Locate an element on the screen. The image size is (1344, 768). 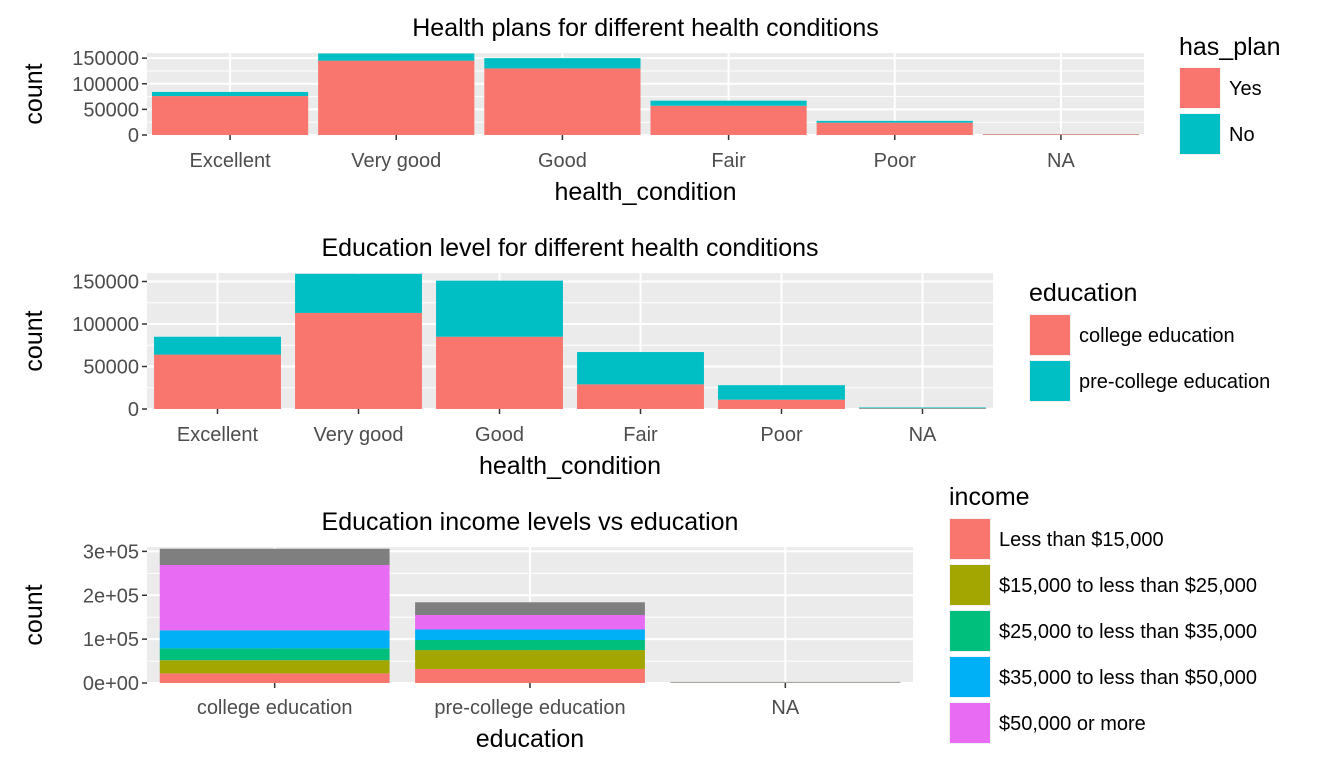
y-tick-label: 0e+00 is located at coordinates (111, 684).